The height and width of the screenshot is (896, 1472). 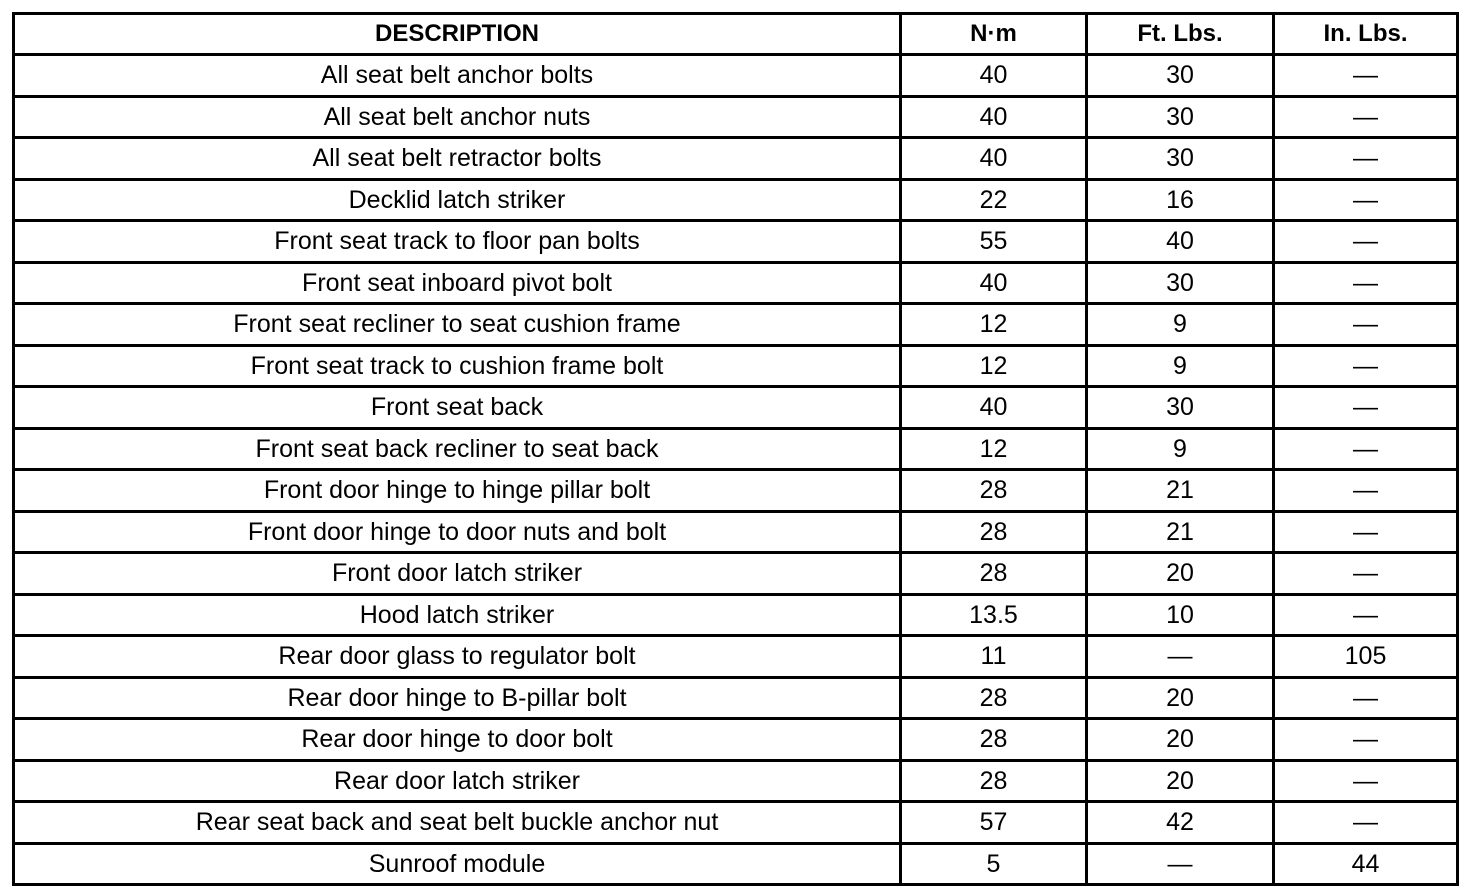 I want to click on table-row: Rear door hinge to B-pillar bolt 28 20—, so click(x=735, y=697).